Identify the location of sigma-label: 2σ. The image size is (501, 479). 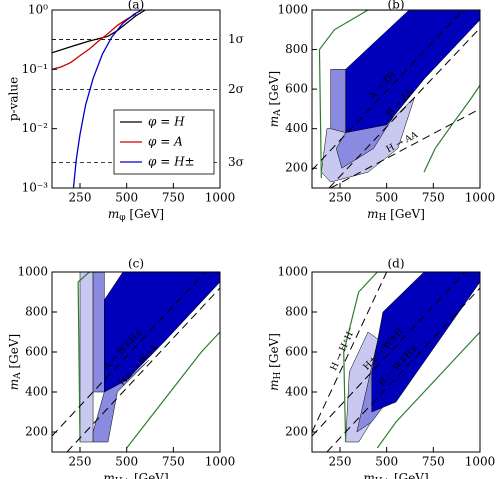
(236, 89).